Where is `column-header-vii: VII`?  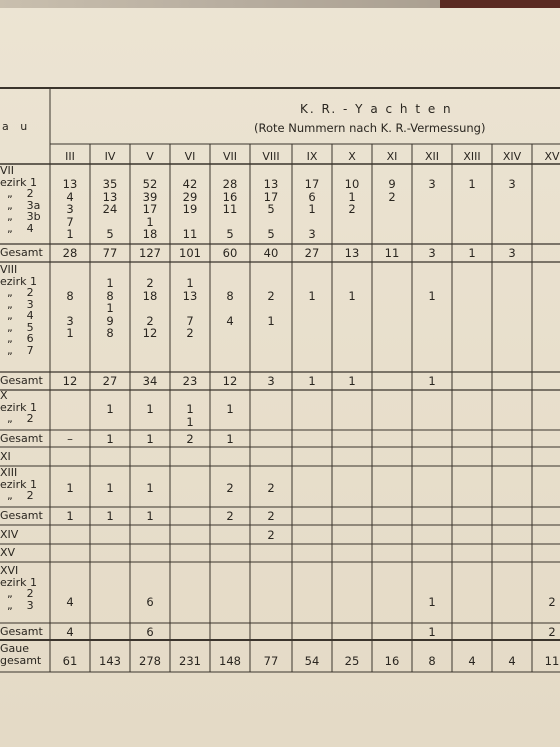 column-header-vii: VII is located at coordinates (229, 156).